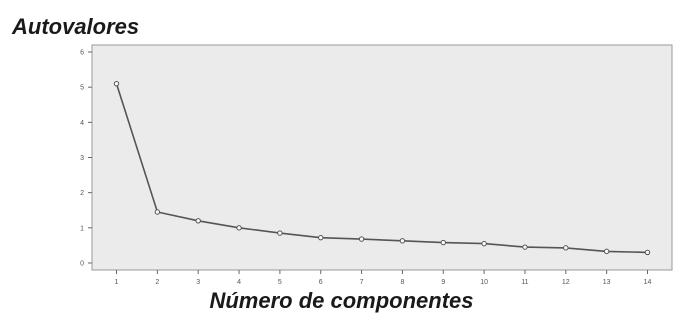  What do you see at coordinates (82, 53) in the screenshot?
I see `y-tick-label: 6` at bounding box center [82, 53].